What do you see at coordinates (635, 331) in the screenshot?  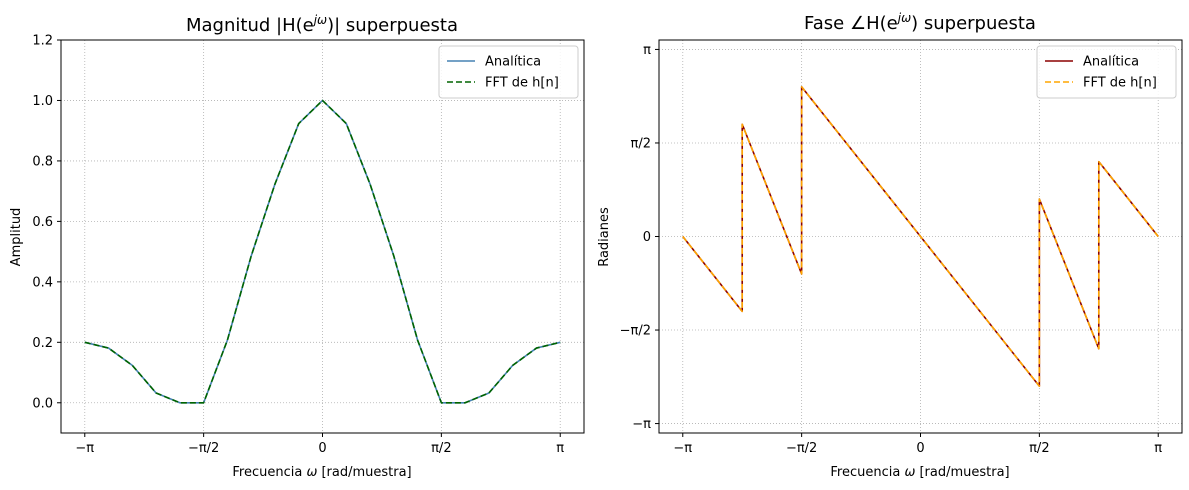 I see `y-tick-label: −π/2` at bounding box center [635, 331].